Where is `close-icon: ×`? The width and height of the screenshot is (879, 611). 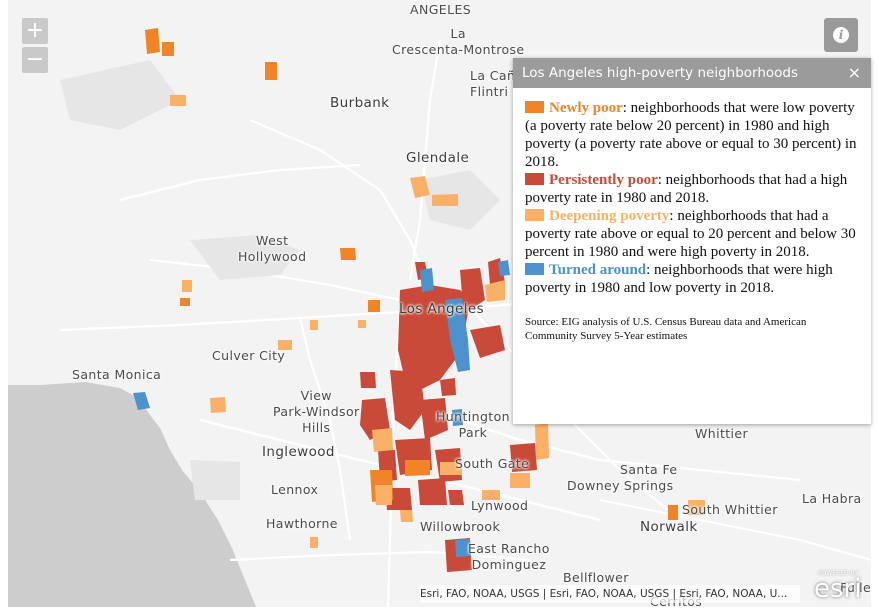
close-icon: × is located at coordinates (854, 72).